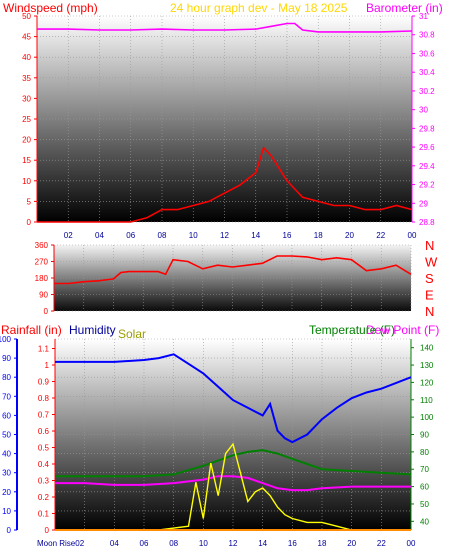 The image size is (456, 547). I want to click on temperature-axis-title: Temperature (F), so click(352, 330).